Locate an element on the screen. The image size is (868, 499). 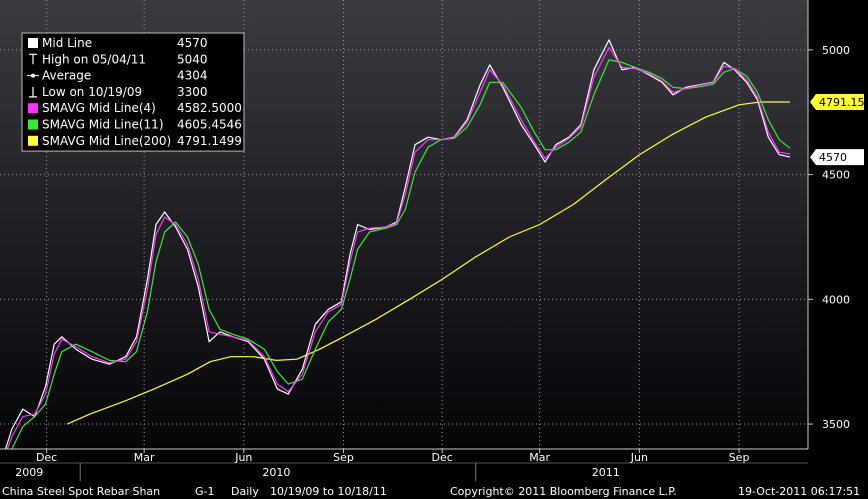
footer-copyright: Copyright© 2011 Bloomberg Finance L.P. is located at coordinates (563, 491).